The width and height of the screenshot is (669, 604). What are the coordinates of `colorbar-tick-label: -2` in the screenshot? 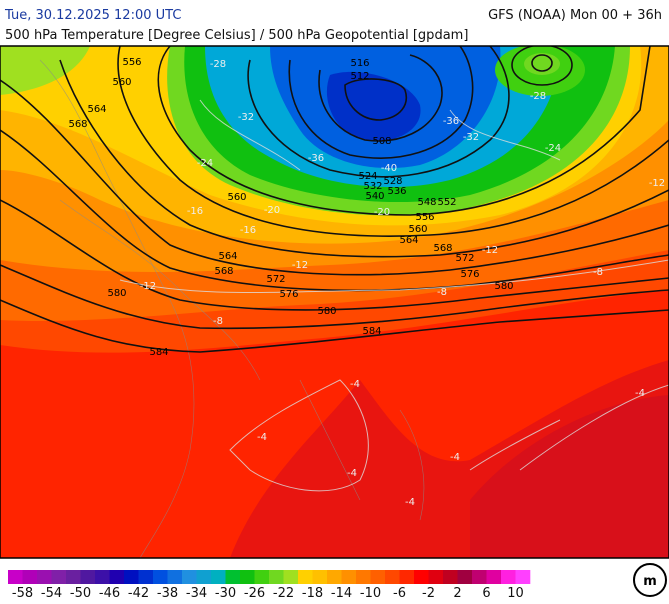 It's located at (428, 593).